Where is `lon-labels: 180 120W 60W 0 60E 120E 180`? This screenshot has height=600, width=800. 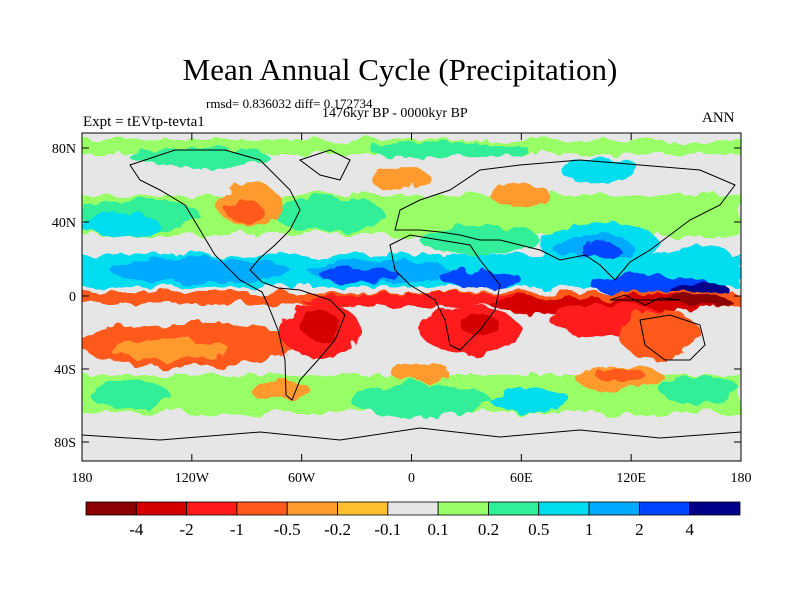 lon-labels: 180 120W 60W 0 60E 120E 180 is located at coordinates (412, 478).